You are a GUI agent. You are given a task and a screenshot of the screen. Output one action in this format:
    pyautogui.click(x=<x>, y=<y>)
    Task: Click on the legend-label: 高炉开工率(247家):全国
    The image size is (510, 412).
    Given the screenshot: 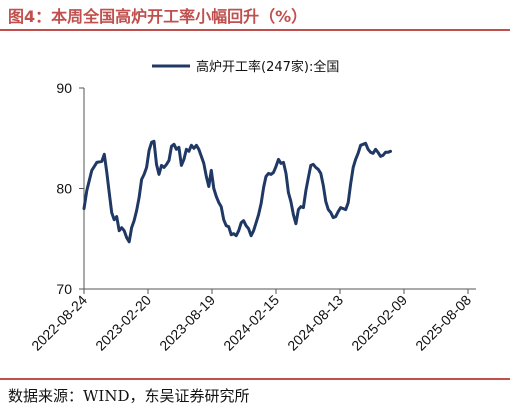 What is the action you would take?
    pyautogui.click(x=267, y=67)
    